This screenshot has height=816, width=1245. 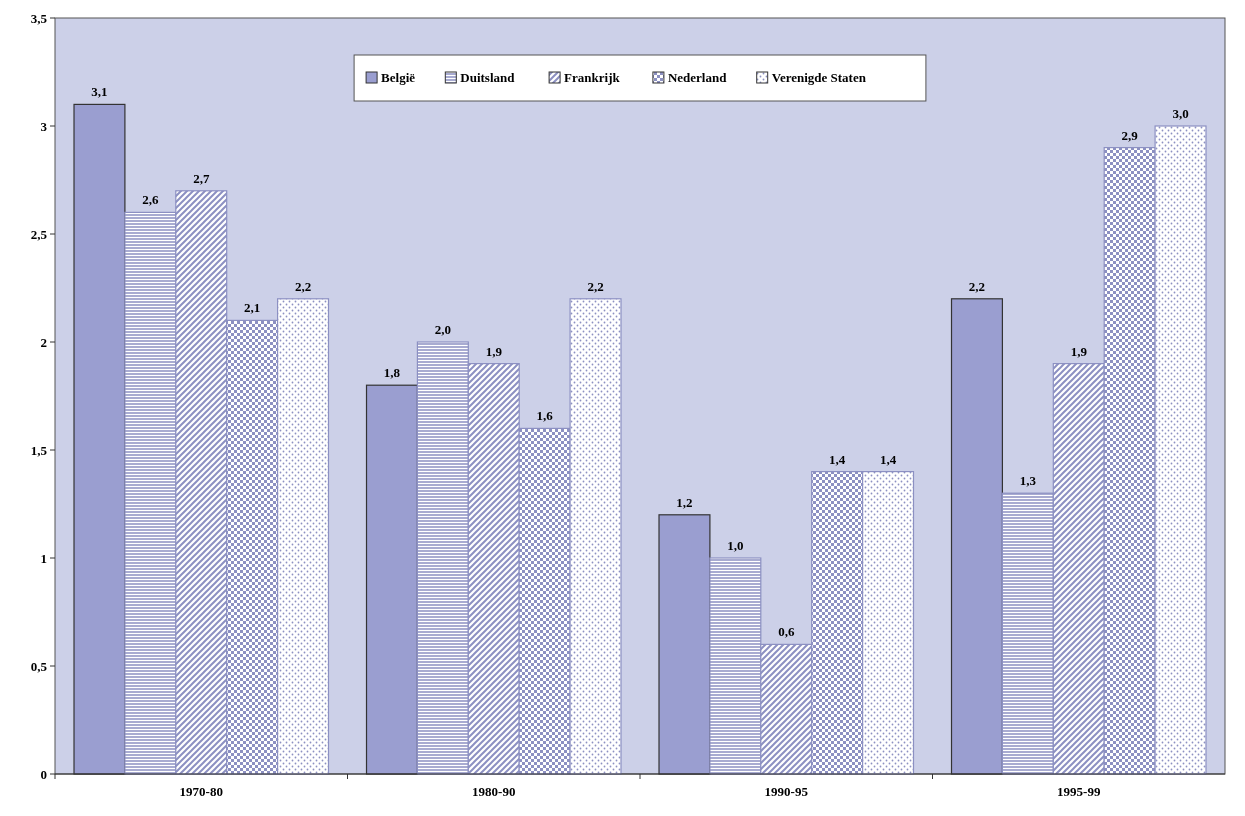 What do you see at coordinates (545, 416) in the screenshot?
I see `data-label: 1,6` at bounding box center [545, 416].